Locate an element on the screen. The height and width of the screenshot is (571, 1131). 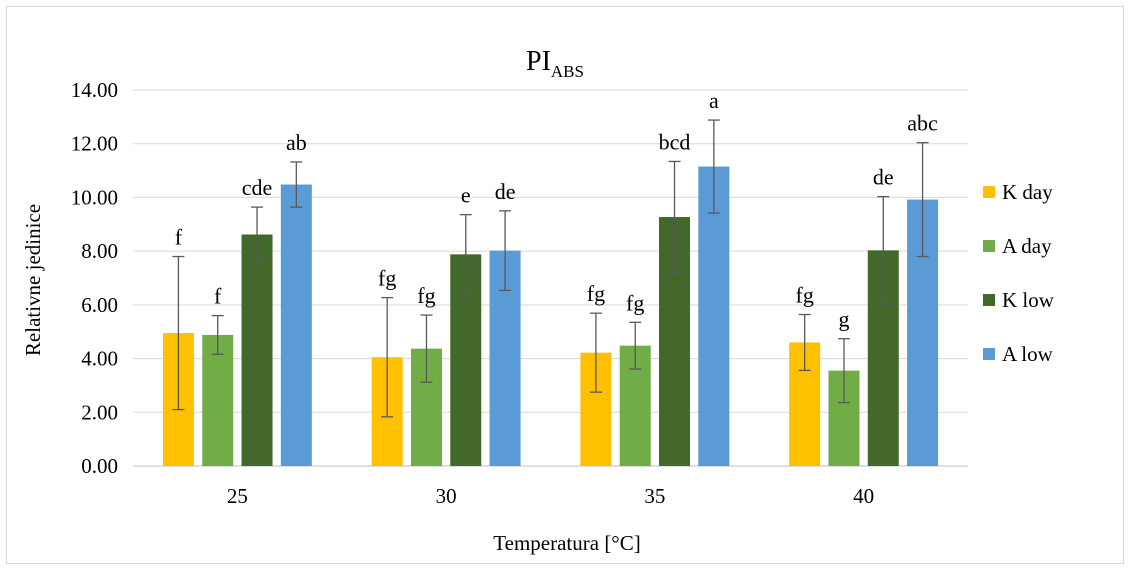
legend-label: A day is located at coordinates (1027, 246).